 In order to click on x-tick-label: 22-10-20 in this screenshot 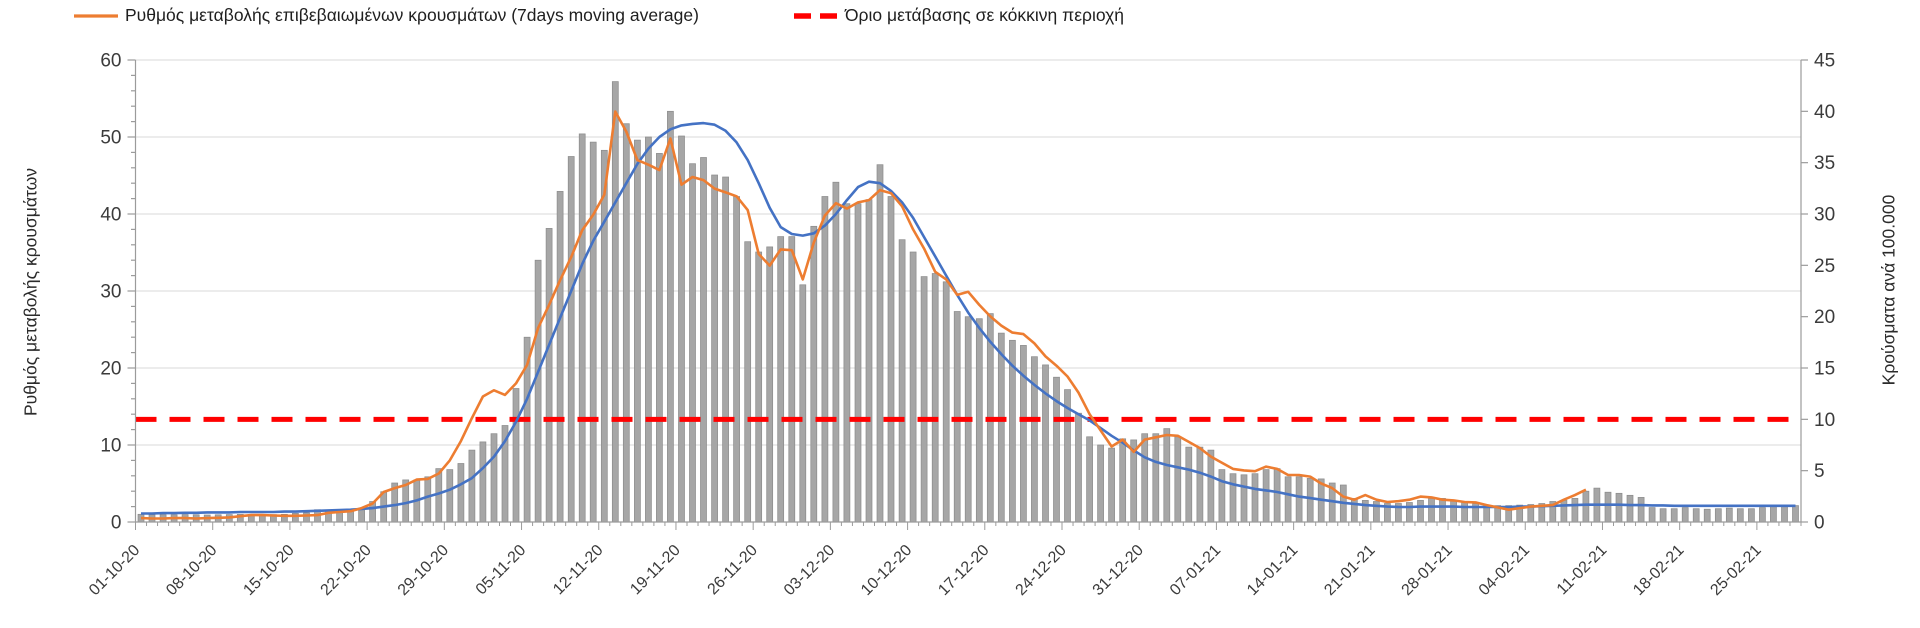, I will do `click(346, 570)`.